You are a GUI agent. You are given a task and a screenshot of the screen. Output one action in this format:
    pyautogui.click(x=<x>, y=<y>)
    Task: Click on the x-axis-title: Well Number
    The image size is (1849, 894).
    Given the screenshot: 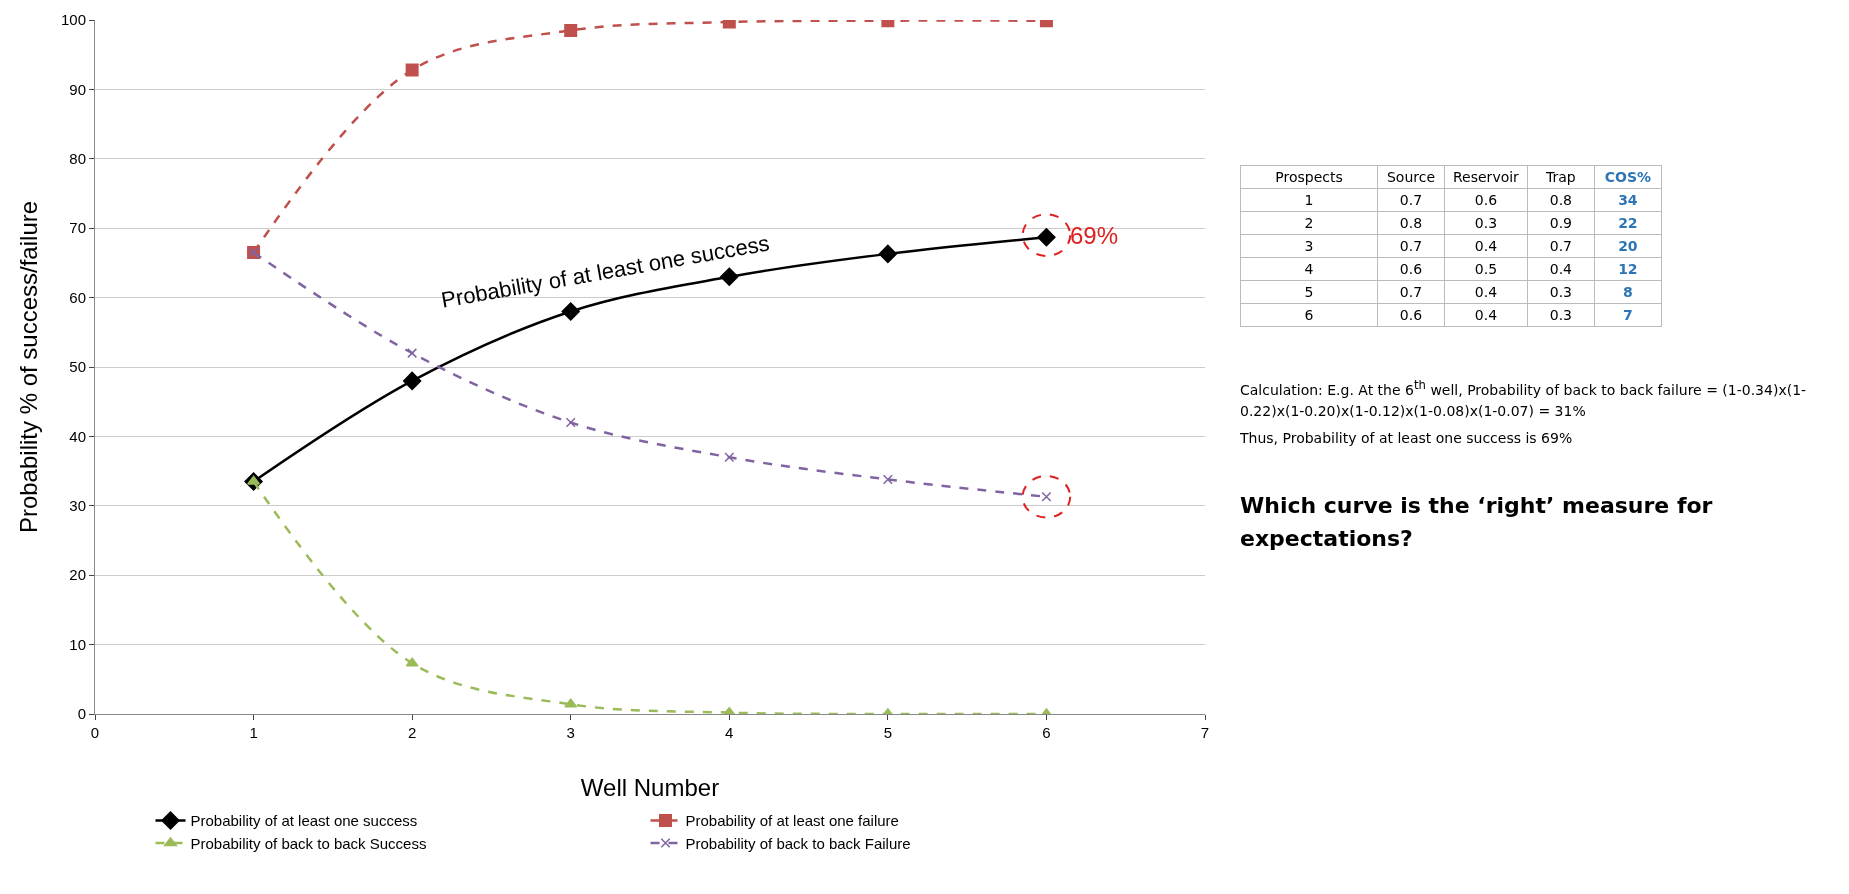 What is the action you would take?
    pyautogui.click(x=650, y=787)
    